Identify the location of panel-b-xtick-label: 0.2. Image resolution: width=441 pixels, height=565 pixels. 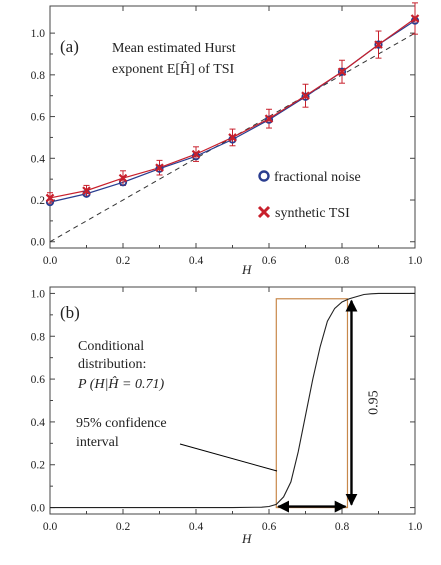
(123, 527).